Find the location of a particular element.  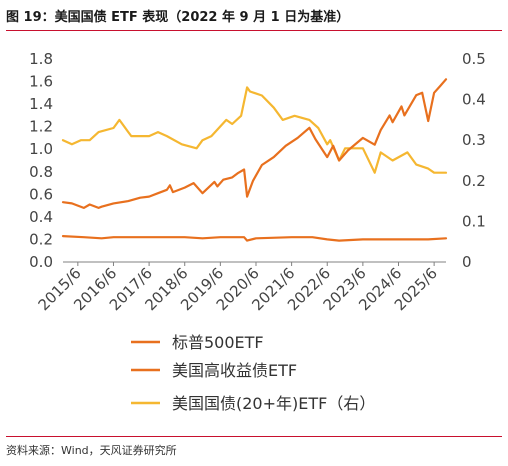

y-right-tick-label: 0.3 is located at coordinates (474, 140).